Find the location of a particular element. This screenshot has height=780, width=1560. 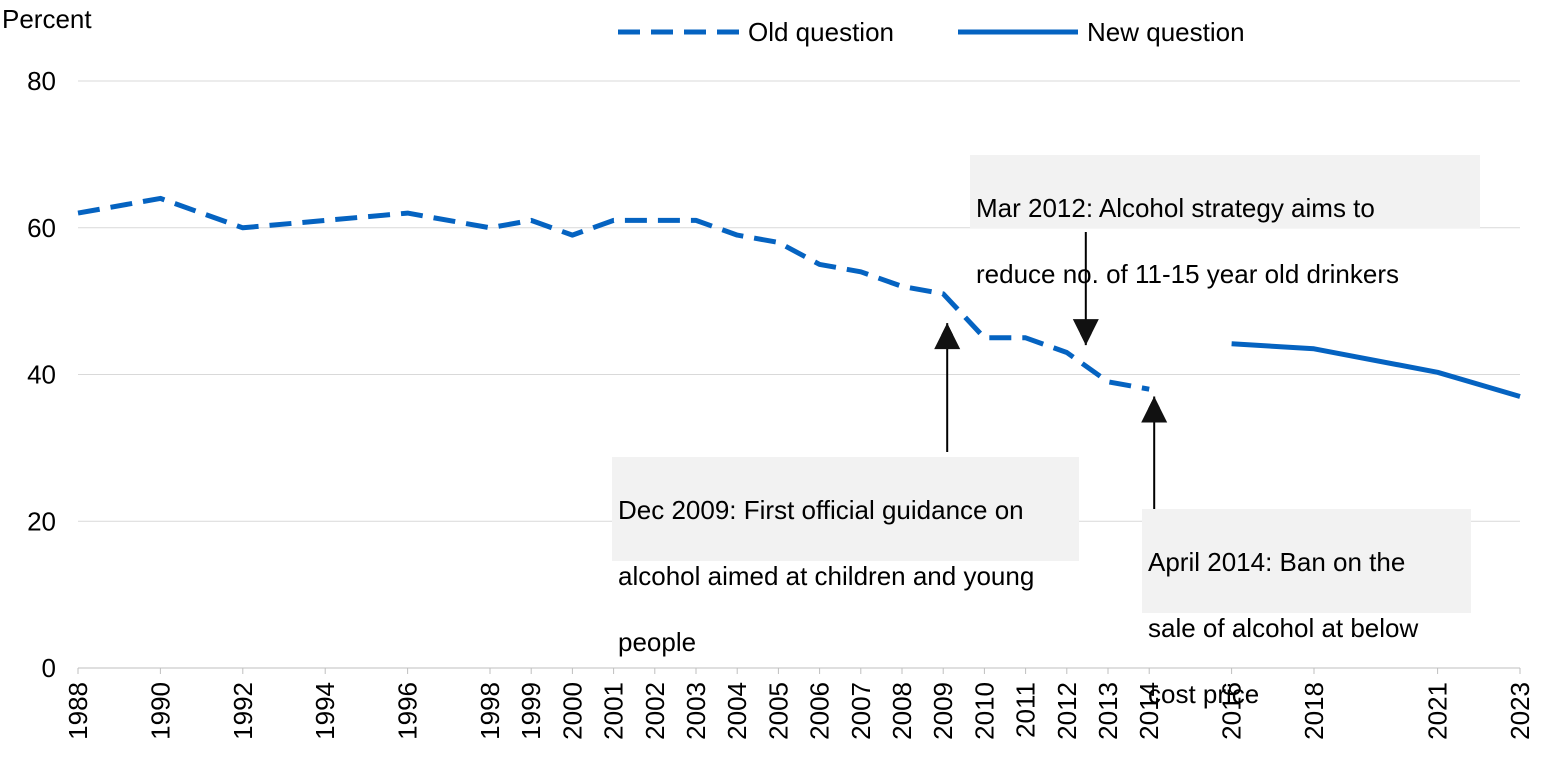

y-tick-label: 20 is located at coordinates (41, 521).